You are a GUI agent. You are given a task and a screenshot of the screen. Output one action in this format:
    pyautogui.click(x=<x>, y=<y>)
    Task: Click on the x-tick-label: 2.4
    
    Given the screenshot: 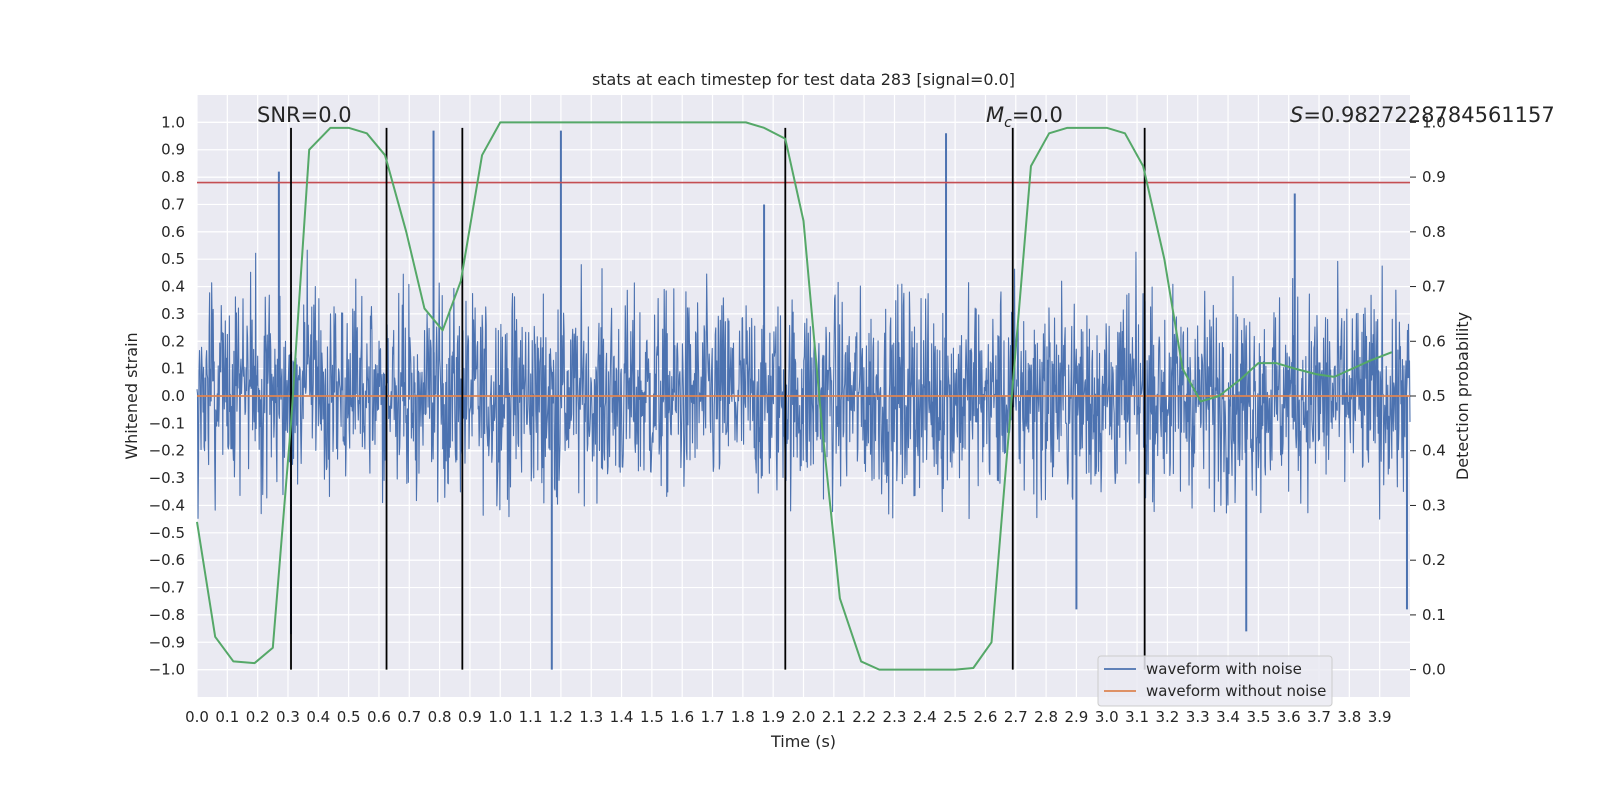 What is the action you would take?
    pyautogui.click(x=925, y=717)
    